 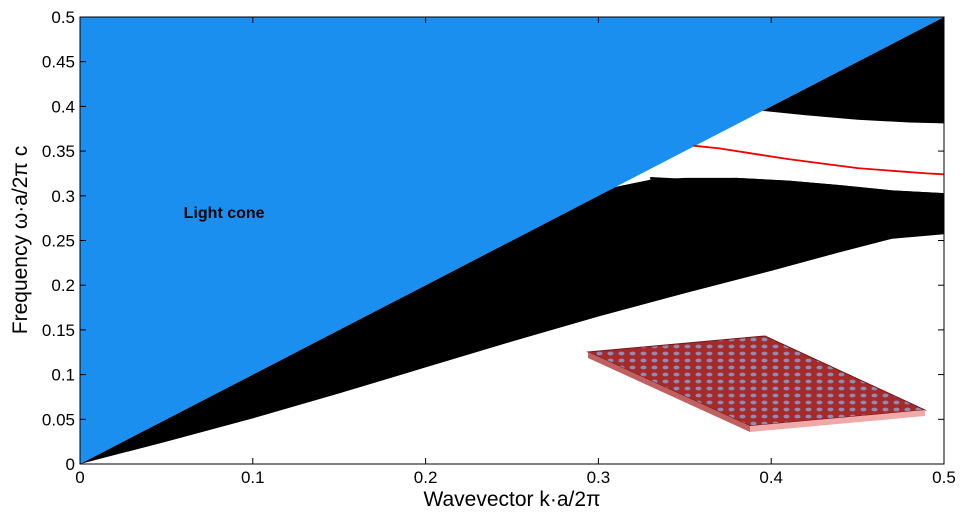 I want to click on x-tick-label: 0.2, so click(x=426, y=477).